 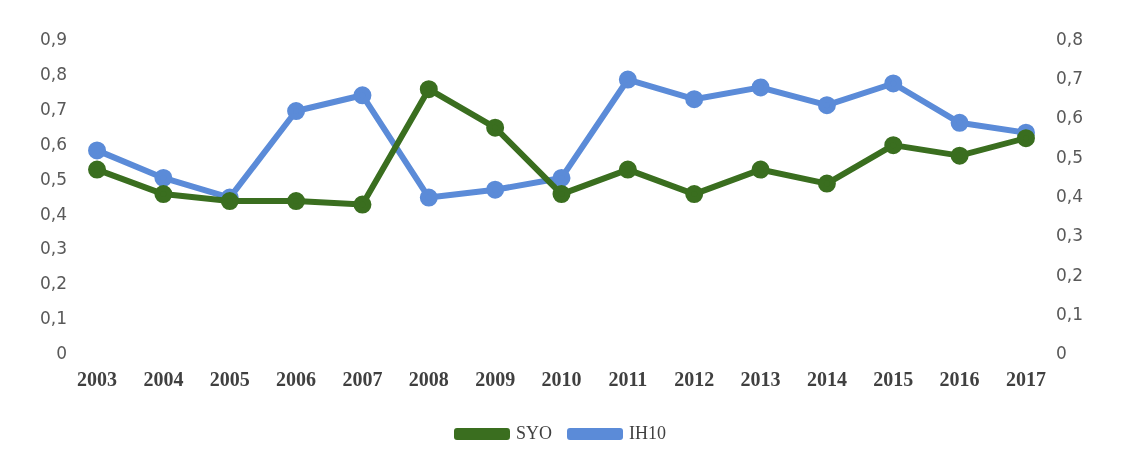 What do you see at coordinates (229, 379) in the screenshot?
I see `x-tick-label: 2005` at bounding box center [229, 379].